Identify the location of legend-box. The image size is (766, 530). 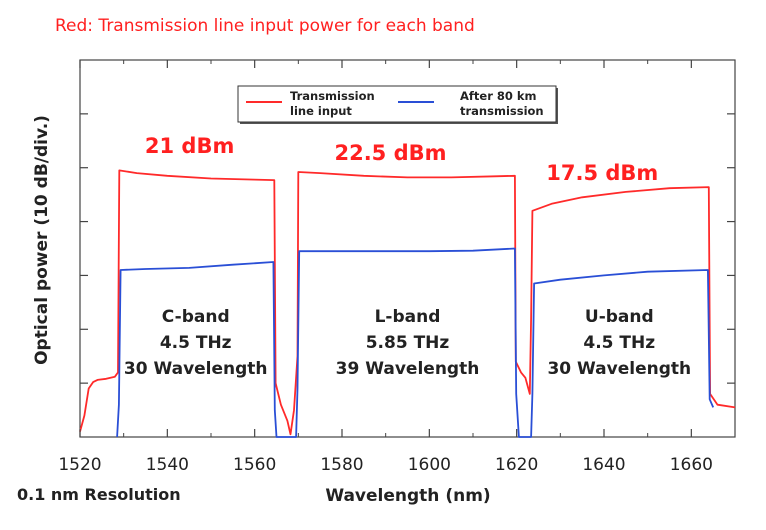
(397, 104).